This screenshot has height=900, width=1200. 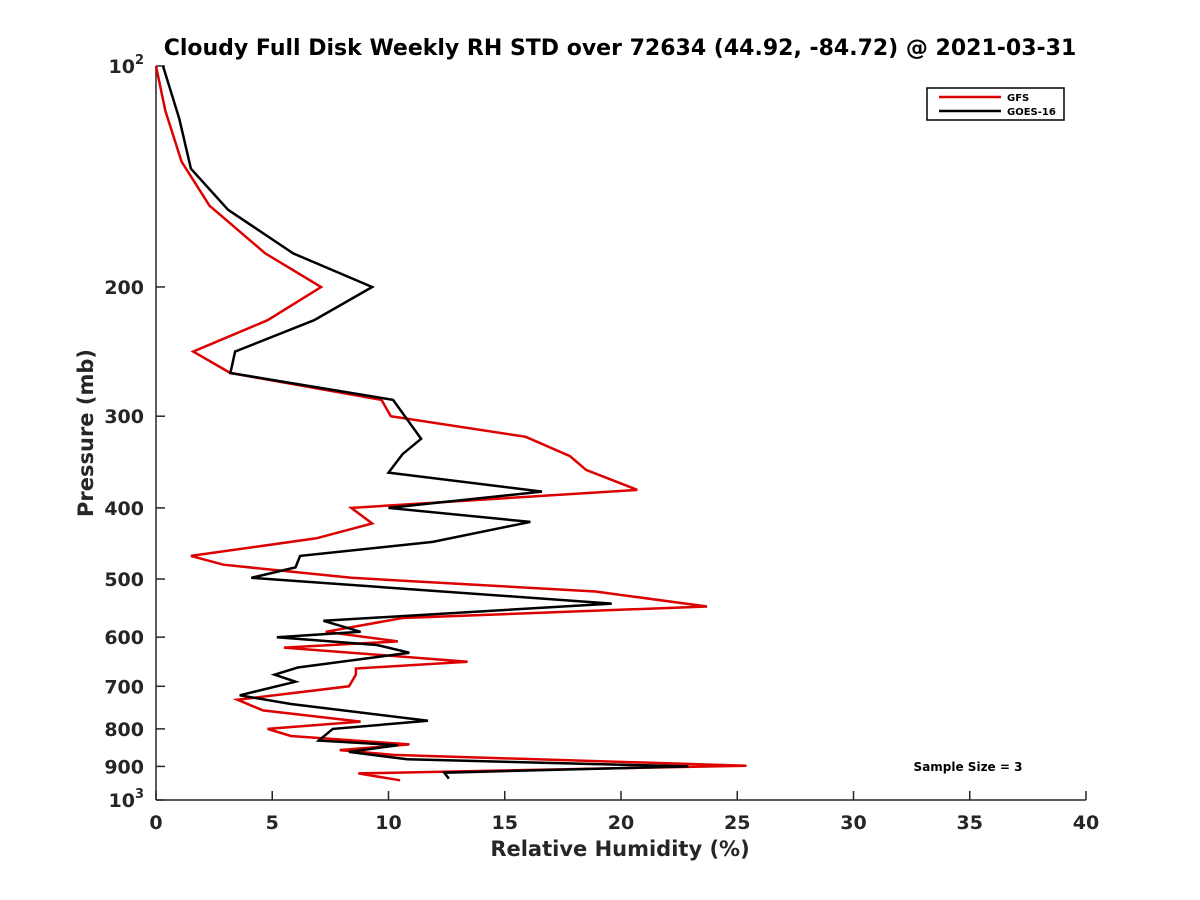 I want to click on y-axis-label: Pressure (mb), so click(x=86, y=433).